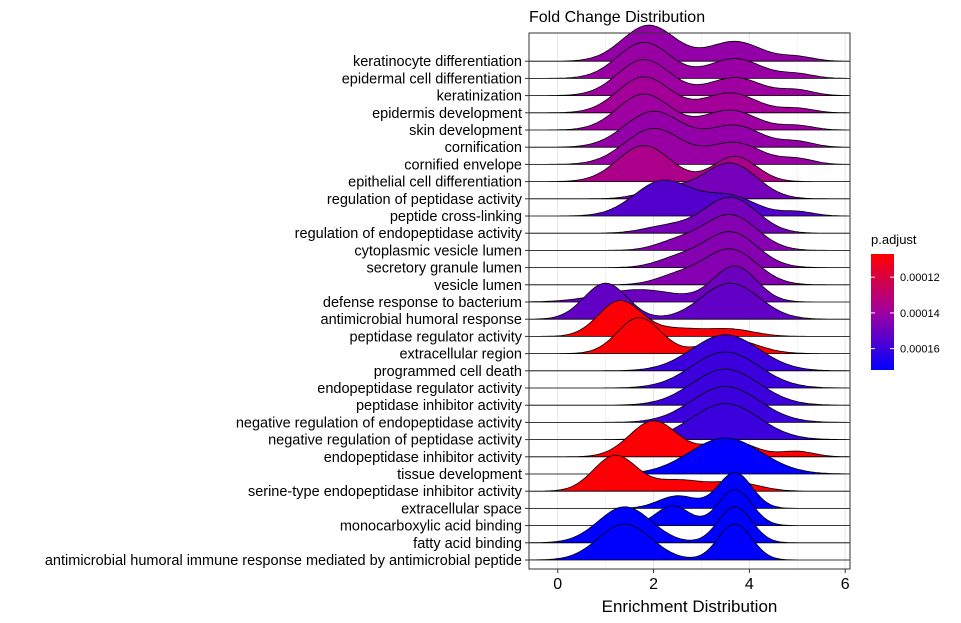 This screenshot has height=623, width=961. What do you see at coordinates (920, 314) in the screenshot?
I see `legend-tick-label: 0.00014` at bounding box center [920, 314].